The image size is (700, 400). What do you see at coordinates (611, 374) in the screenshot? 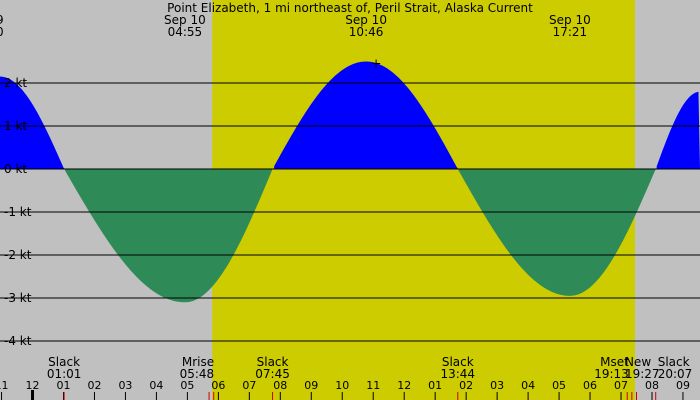
I see `bottom-event-time: 19:13` at bounding box center [611, 374].